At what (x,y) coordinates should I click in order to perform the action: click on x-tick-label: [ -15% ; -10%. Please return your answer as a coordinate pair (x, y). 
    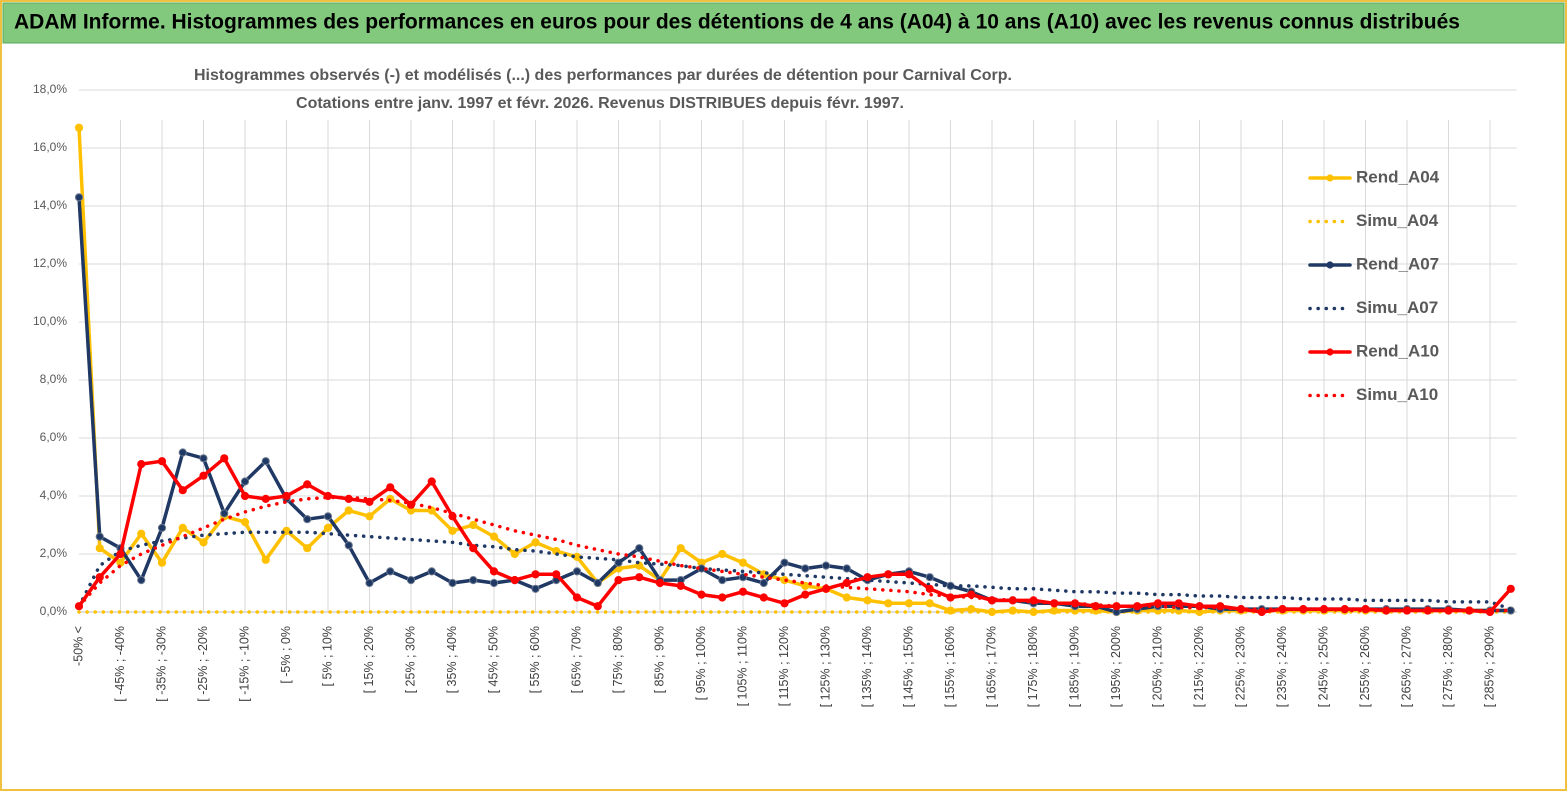
    Looking at the image, I should click on (244, 664).